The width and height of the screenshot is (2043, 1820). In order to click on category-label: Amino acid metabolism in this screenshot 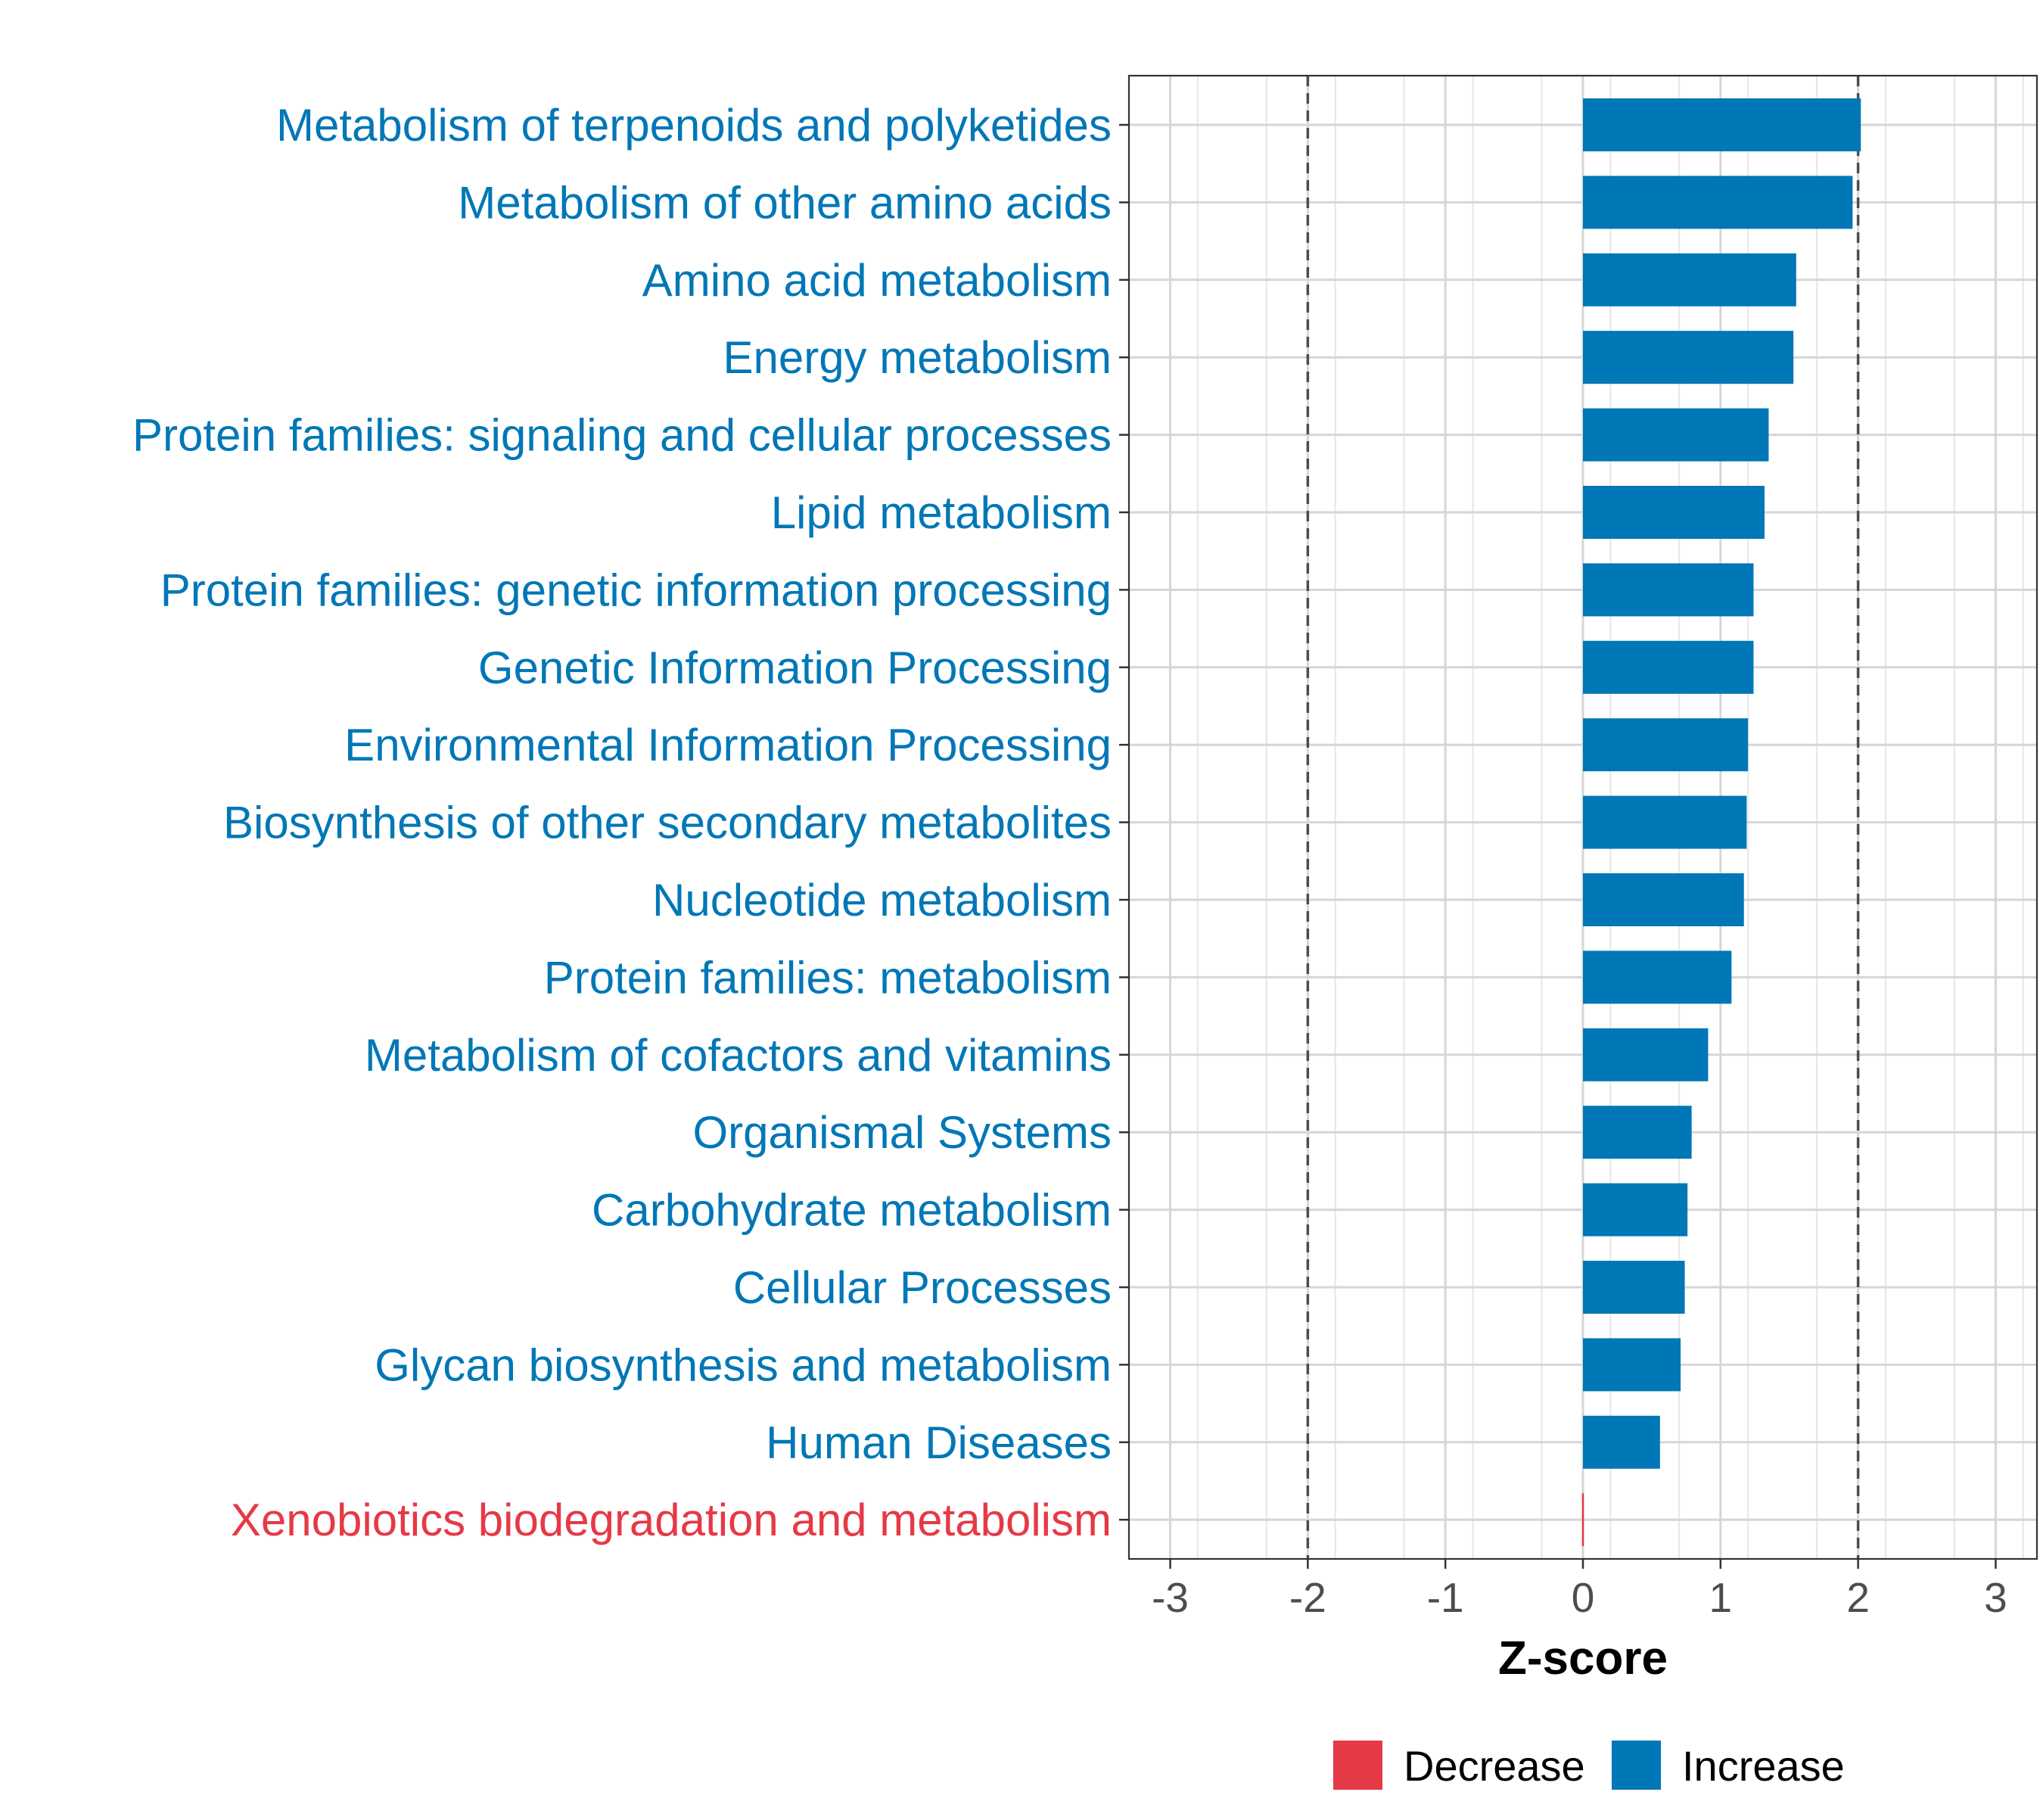, I will do `click(877, 280)`.